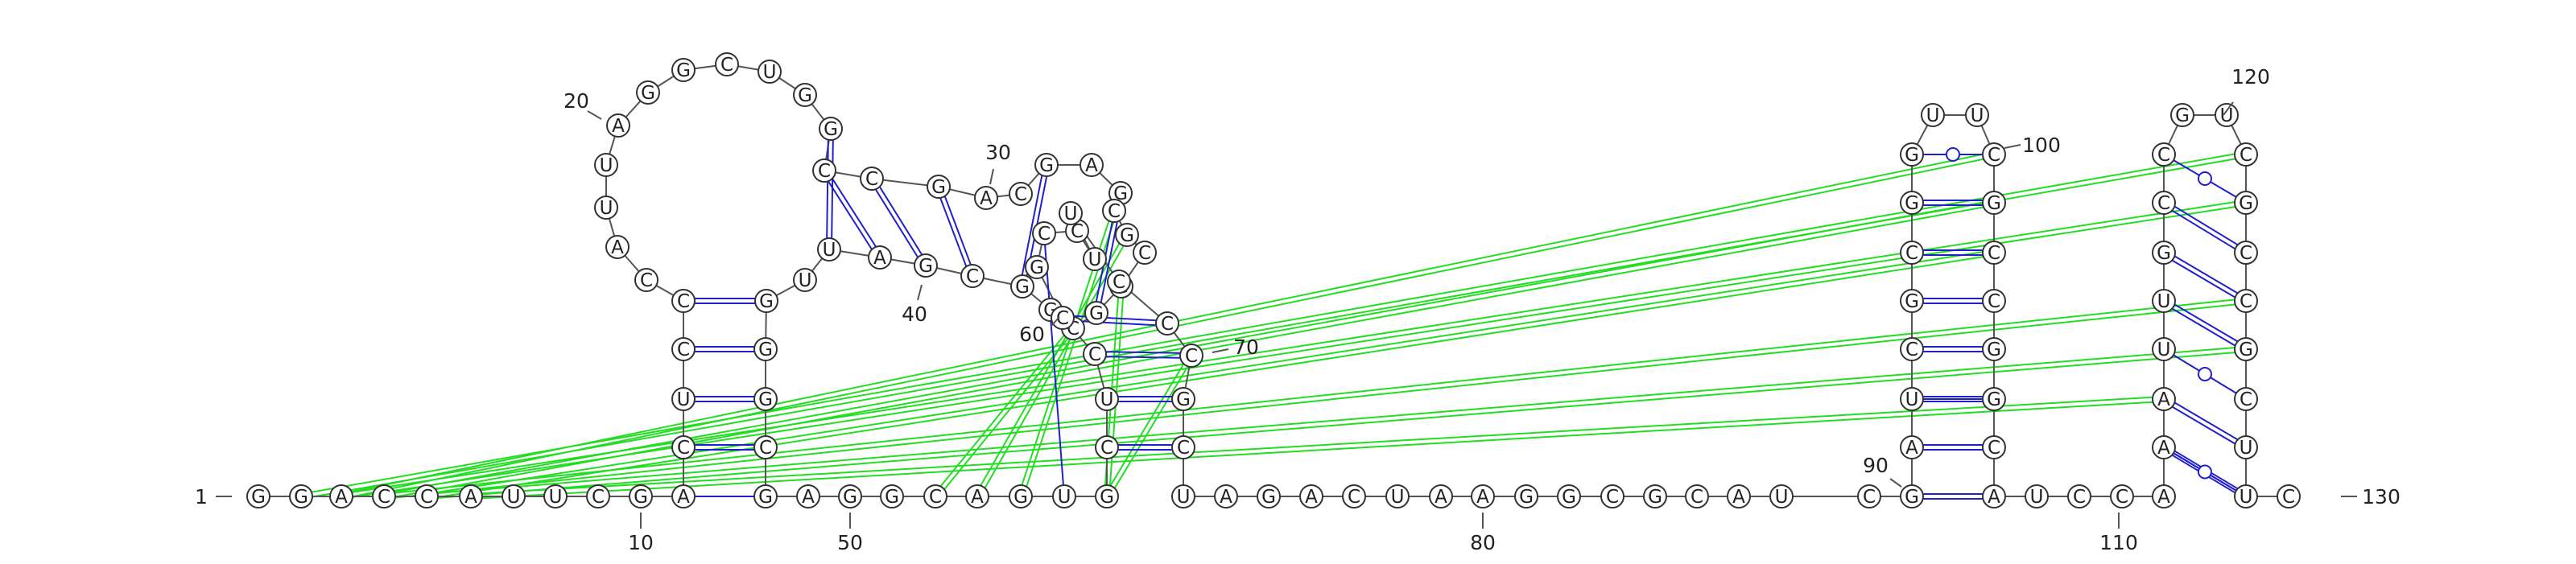 The height and width of the screenshot is (564, 2576). I want to click on nucleotide-110: C, so click(2079, 496).